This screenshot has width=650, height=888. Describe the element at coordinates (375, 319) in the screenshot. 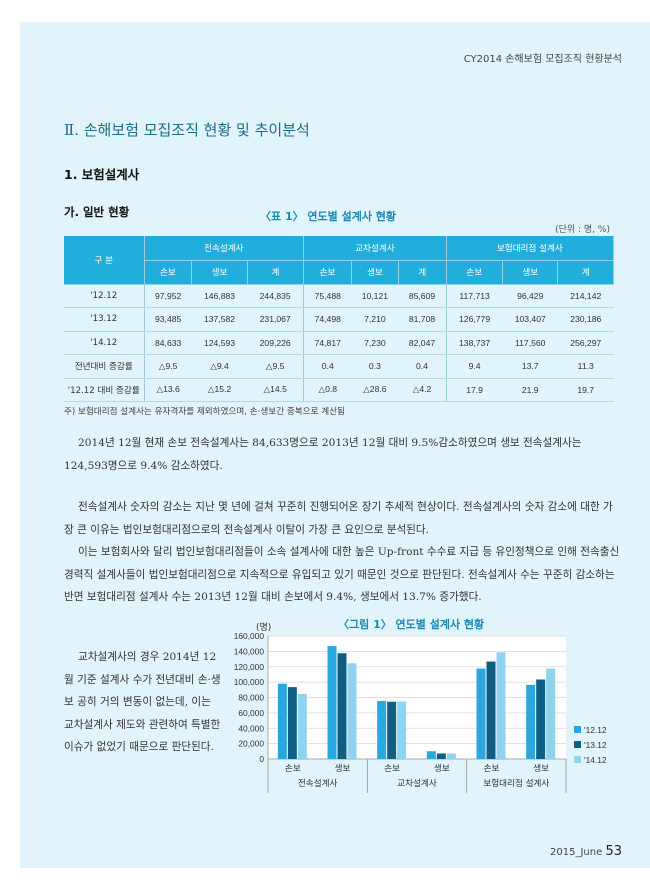

I see `table-cell: 7,210` at that location.